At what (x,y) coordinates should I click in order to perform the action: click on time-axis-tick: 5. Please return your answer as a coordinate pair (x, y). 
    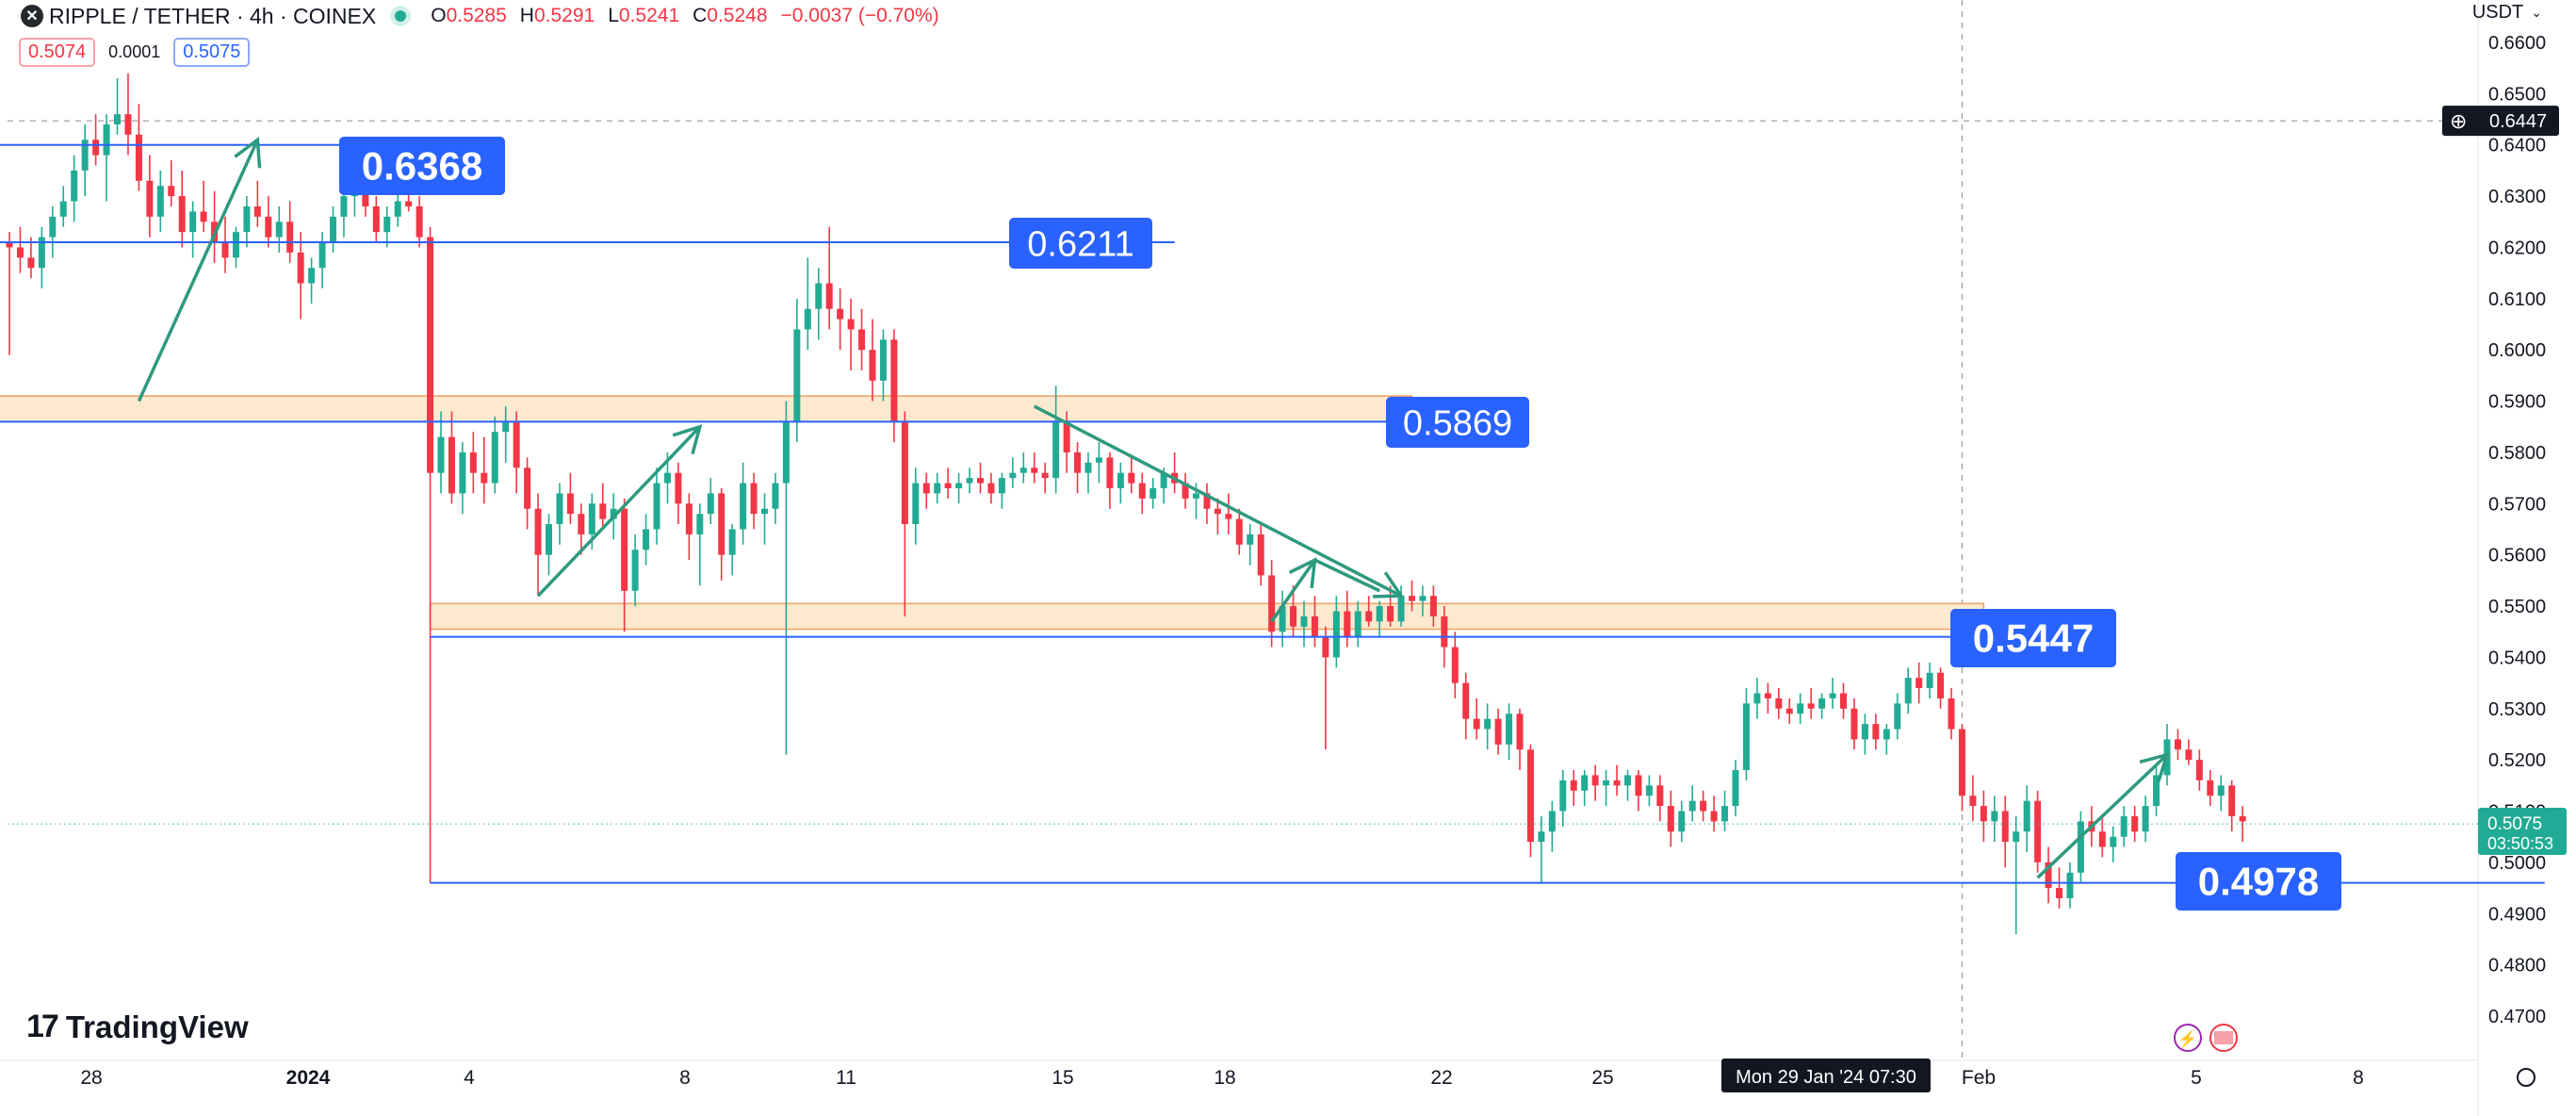
    Looking at the image, I should click on (2196, 1078).